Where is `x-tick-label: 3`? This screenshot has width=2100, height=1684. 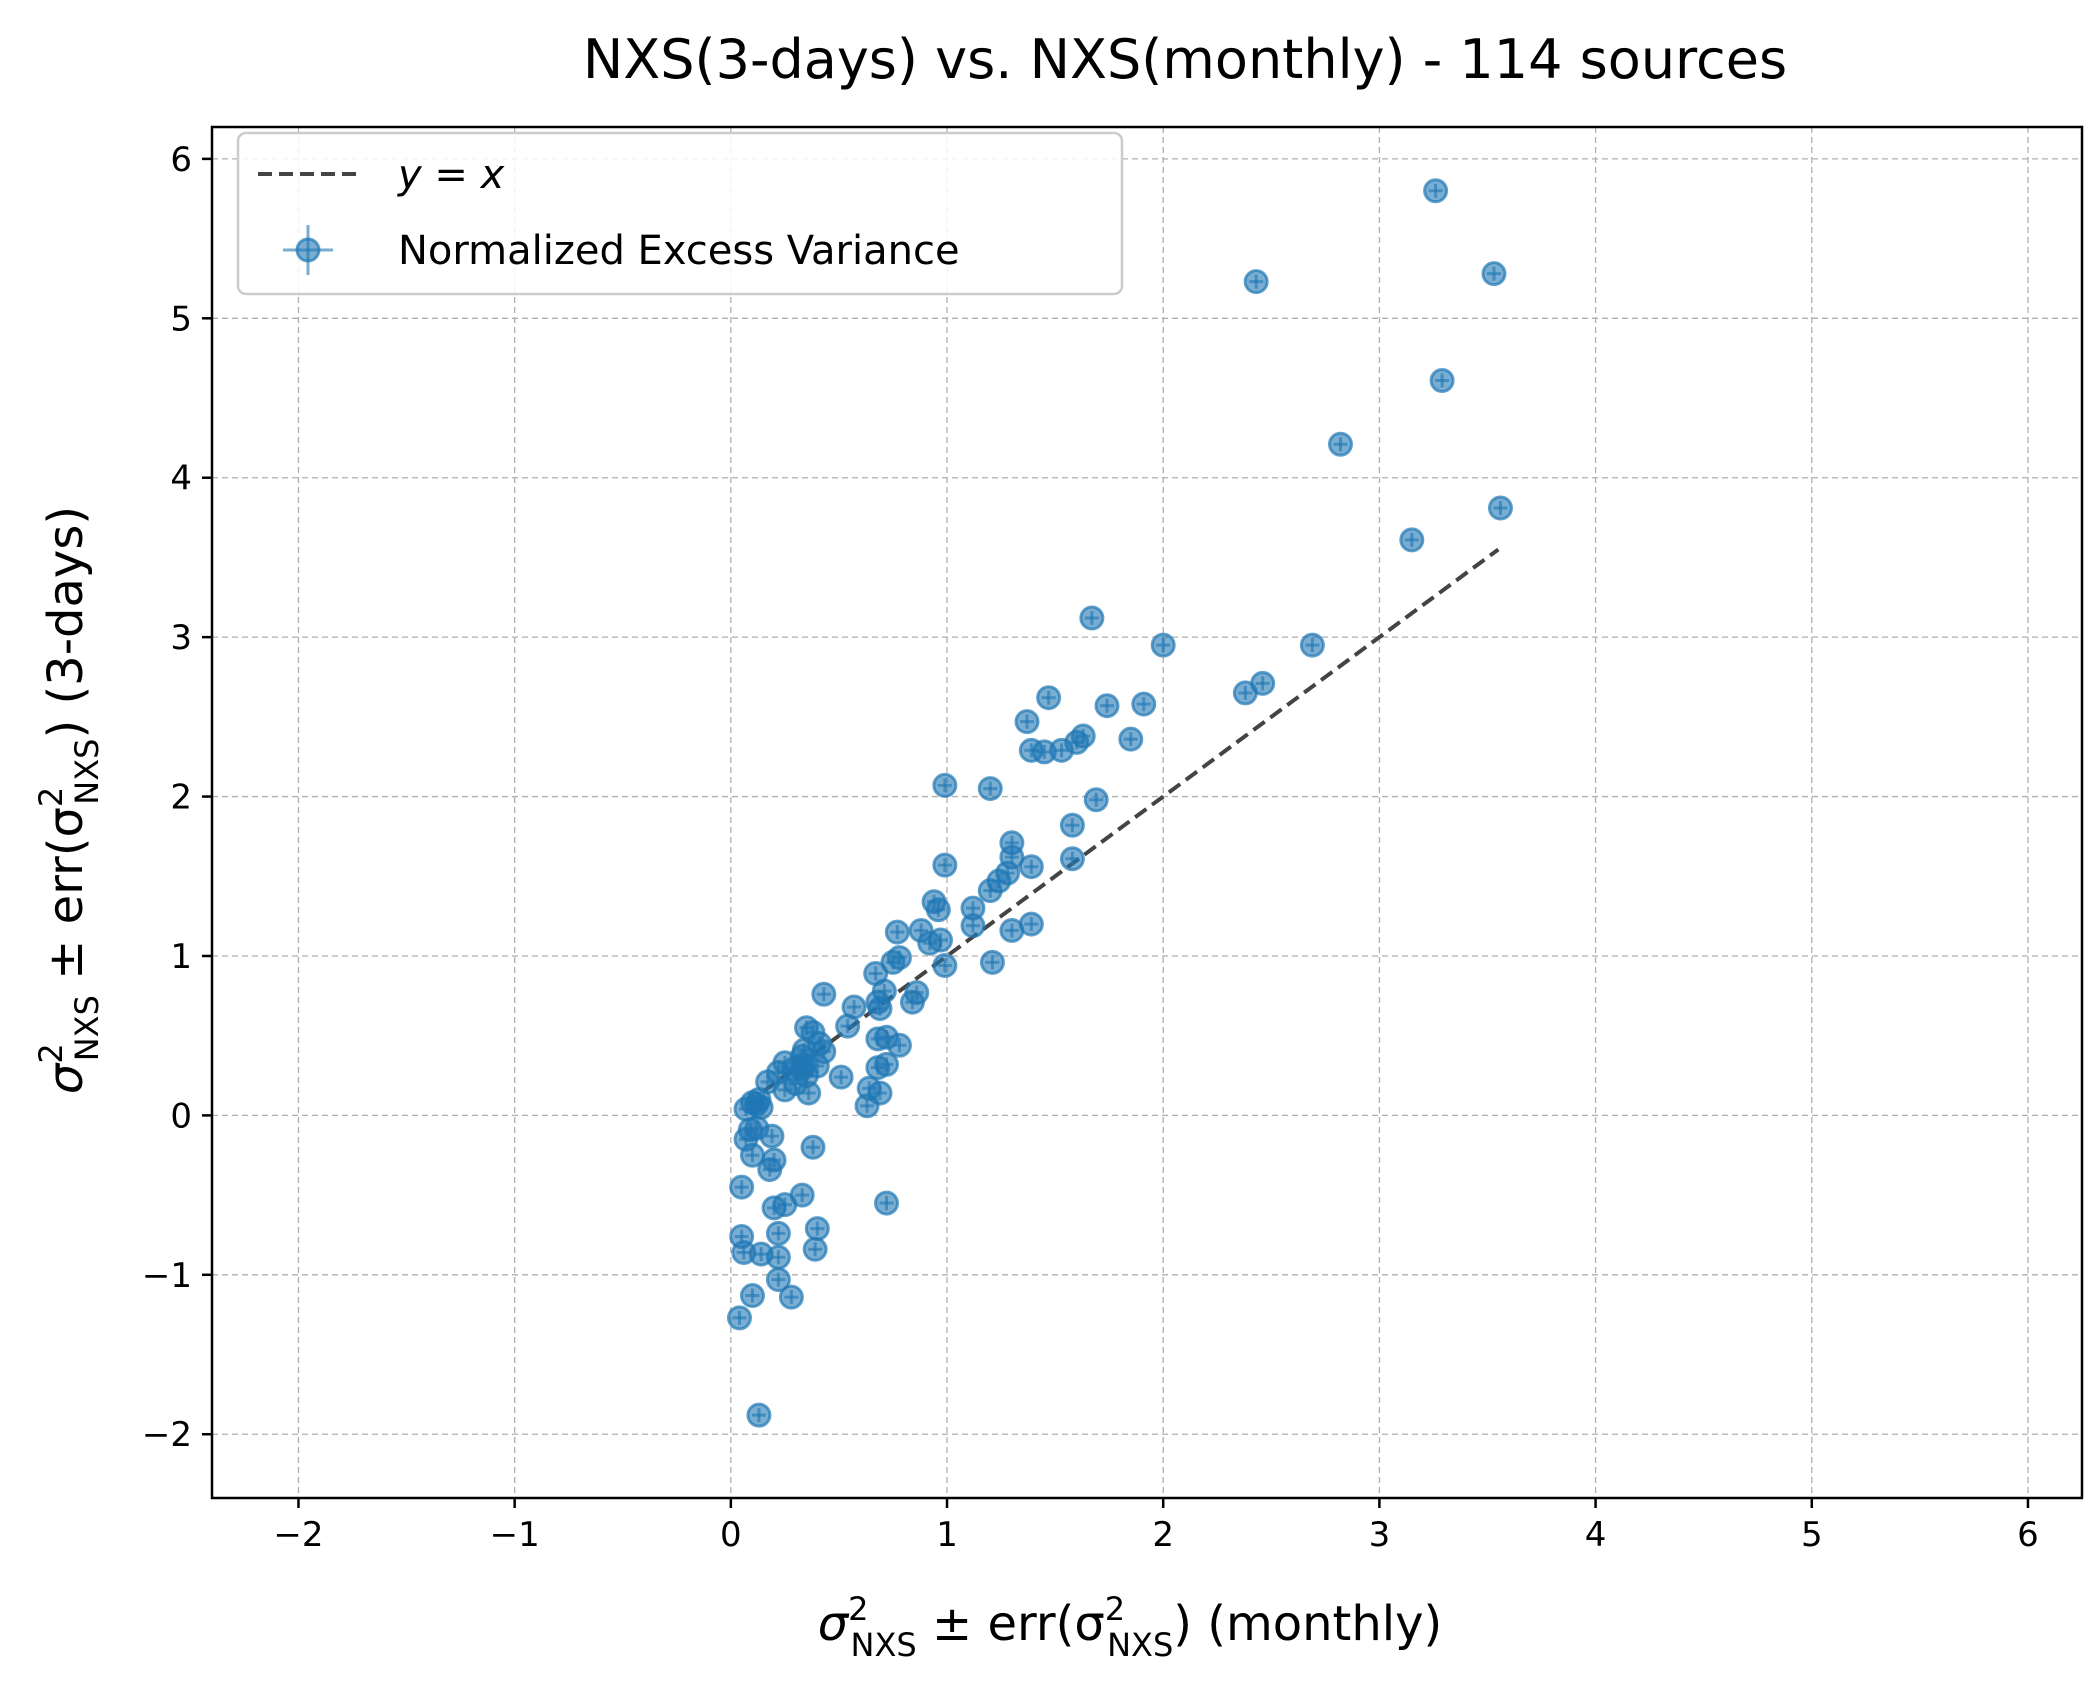 x-tick-label: 3 is located at coordinates (1380, 1535).